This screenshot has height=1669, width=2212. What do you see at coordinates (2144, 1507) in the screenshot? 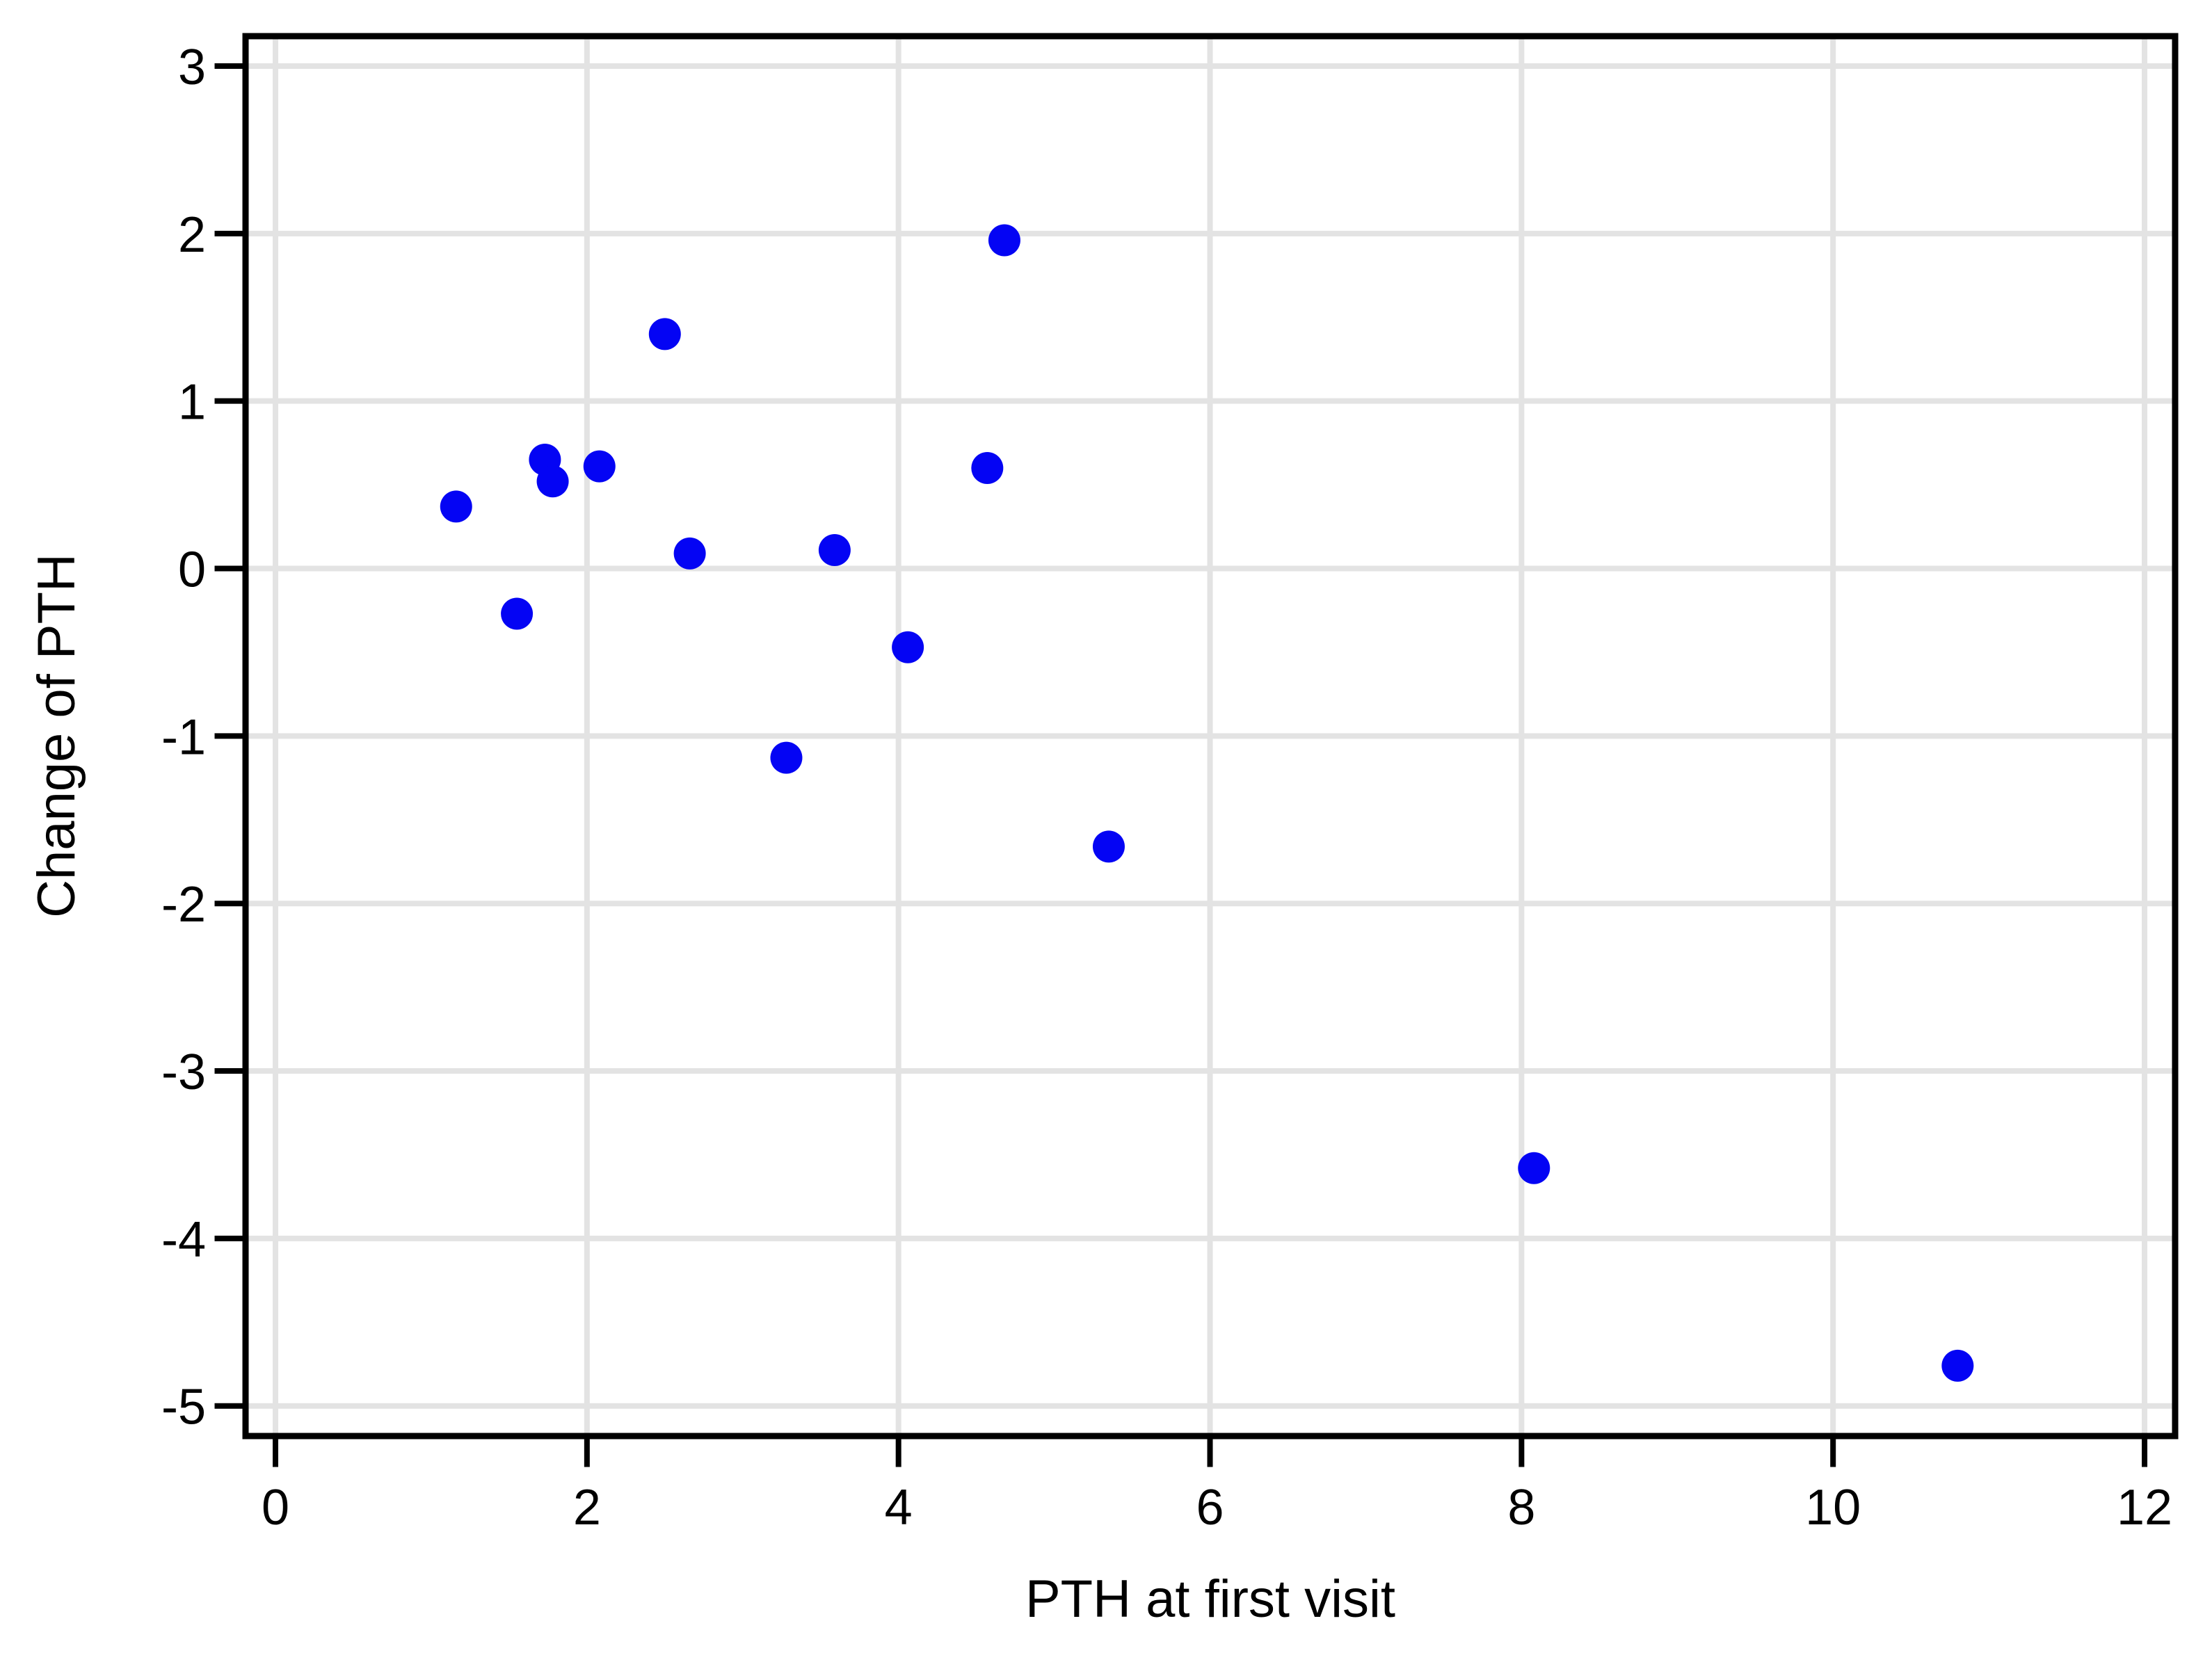
I see `x-tick-label: 12` at bounding box center [2144, 1507].